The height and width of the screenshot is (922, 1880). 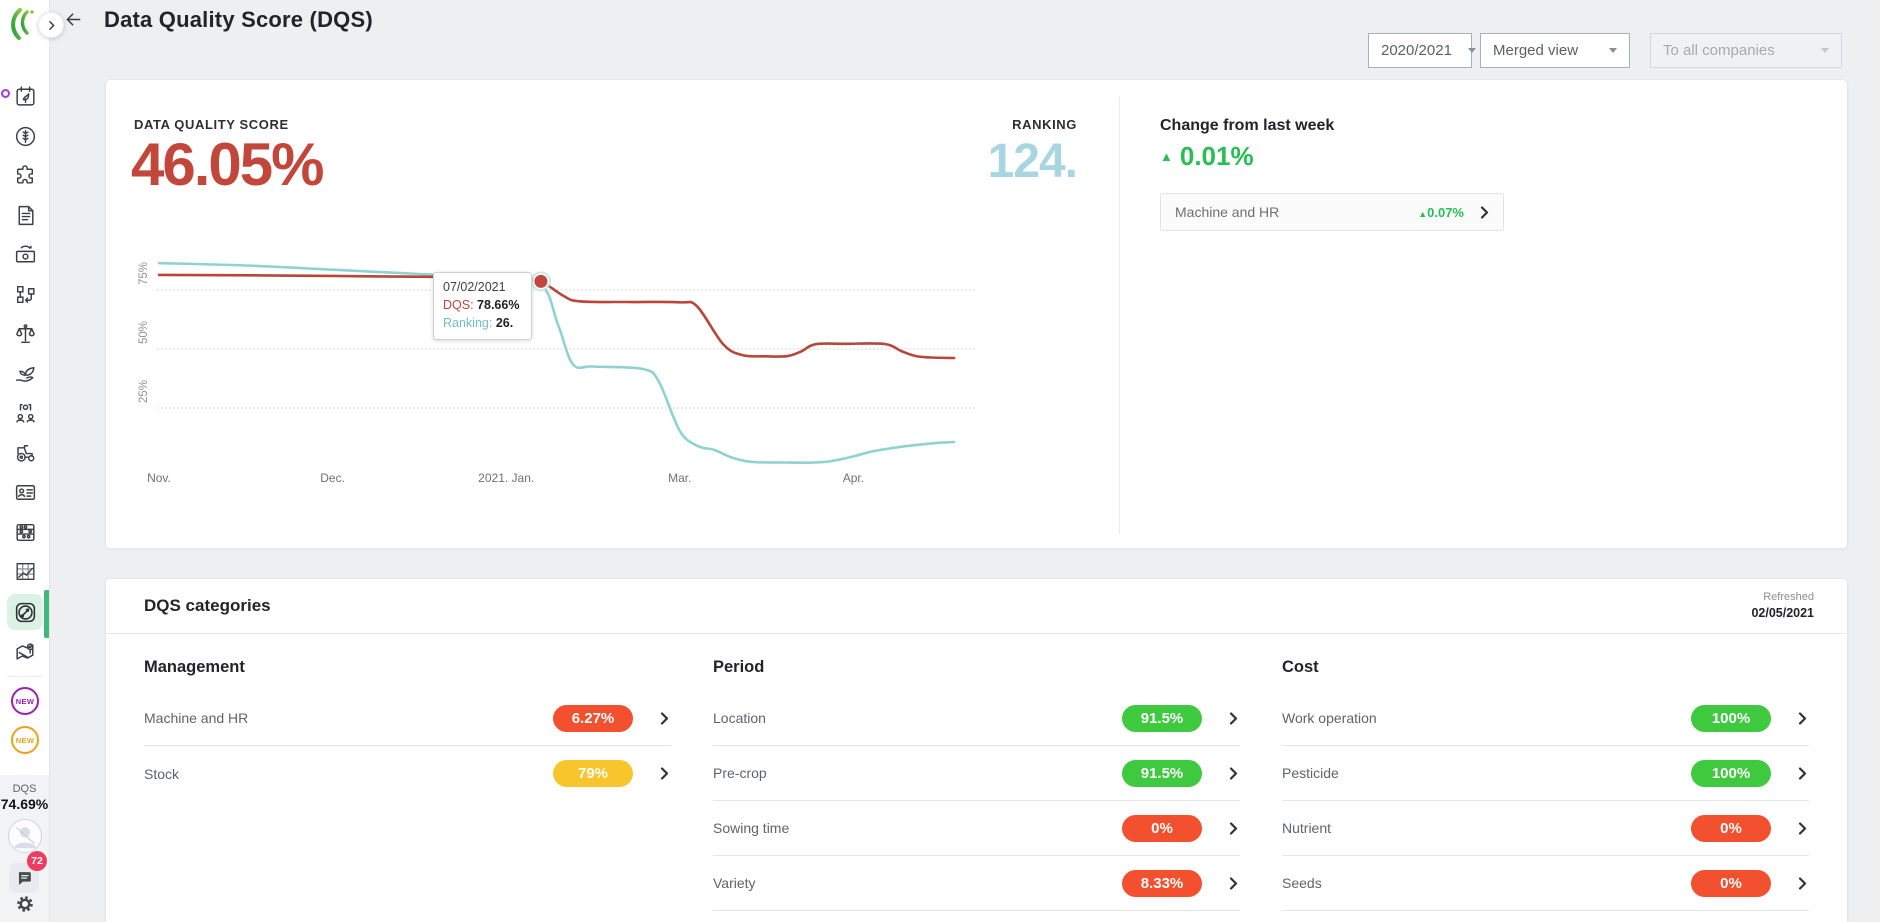 I want to click on sidebar-footer: DQS 74.69% 72, so click(x=24, y=848).